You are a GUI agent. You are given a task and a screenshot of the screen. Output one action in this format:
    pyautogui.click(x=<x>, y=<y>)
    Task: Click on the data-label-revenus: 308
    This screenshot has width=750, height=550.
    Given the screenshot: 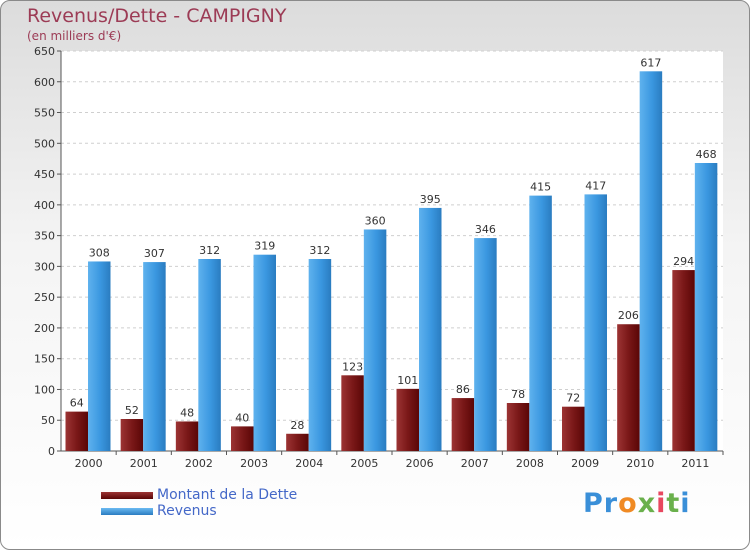 What is the action you would take?
    pyautogui.click(x=99, y=252)
    